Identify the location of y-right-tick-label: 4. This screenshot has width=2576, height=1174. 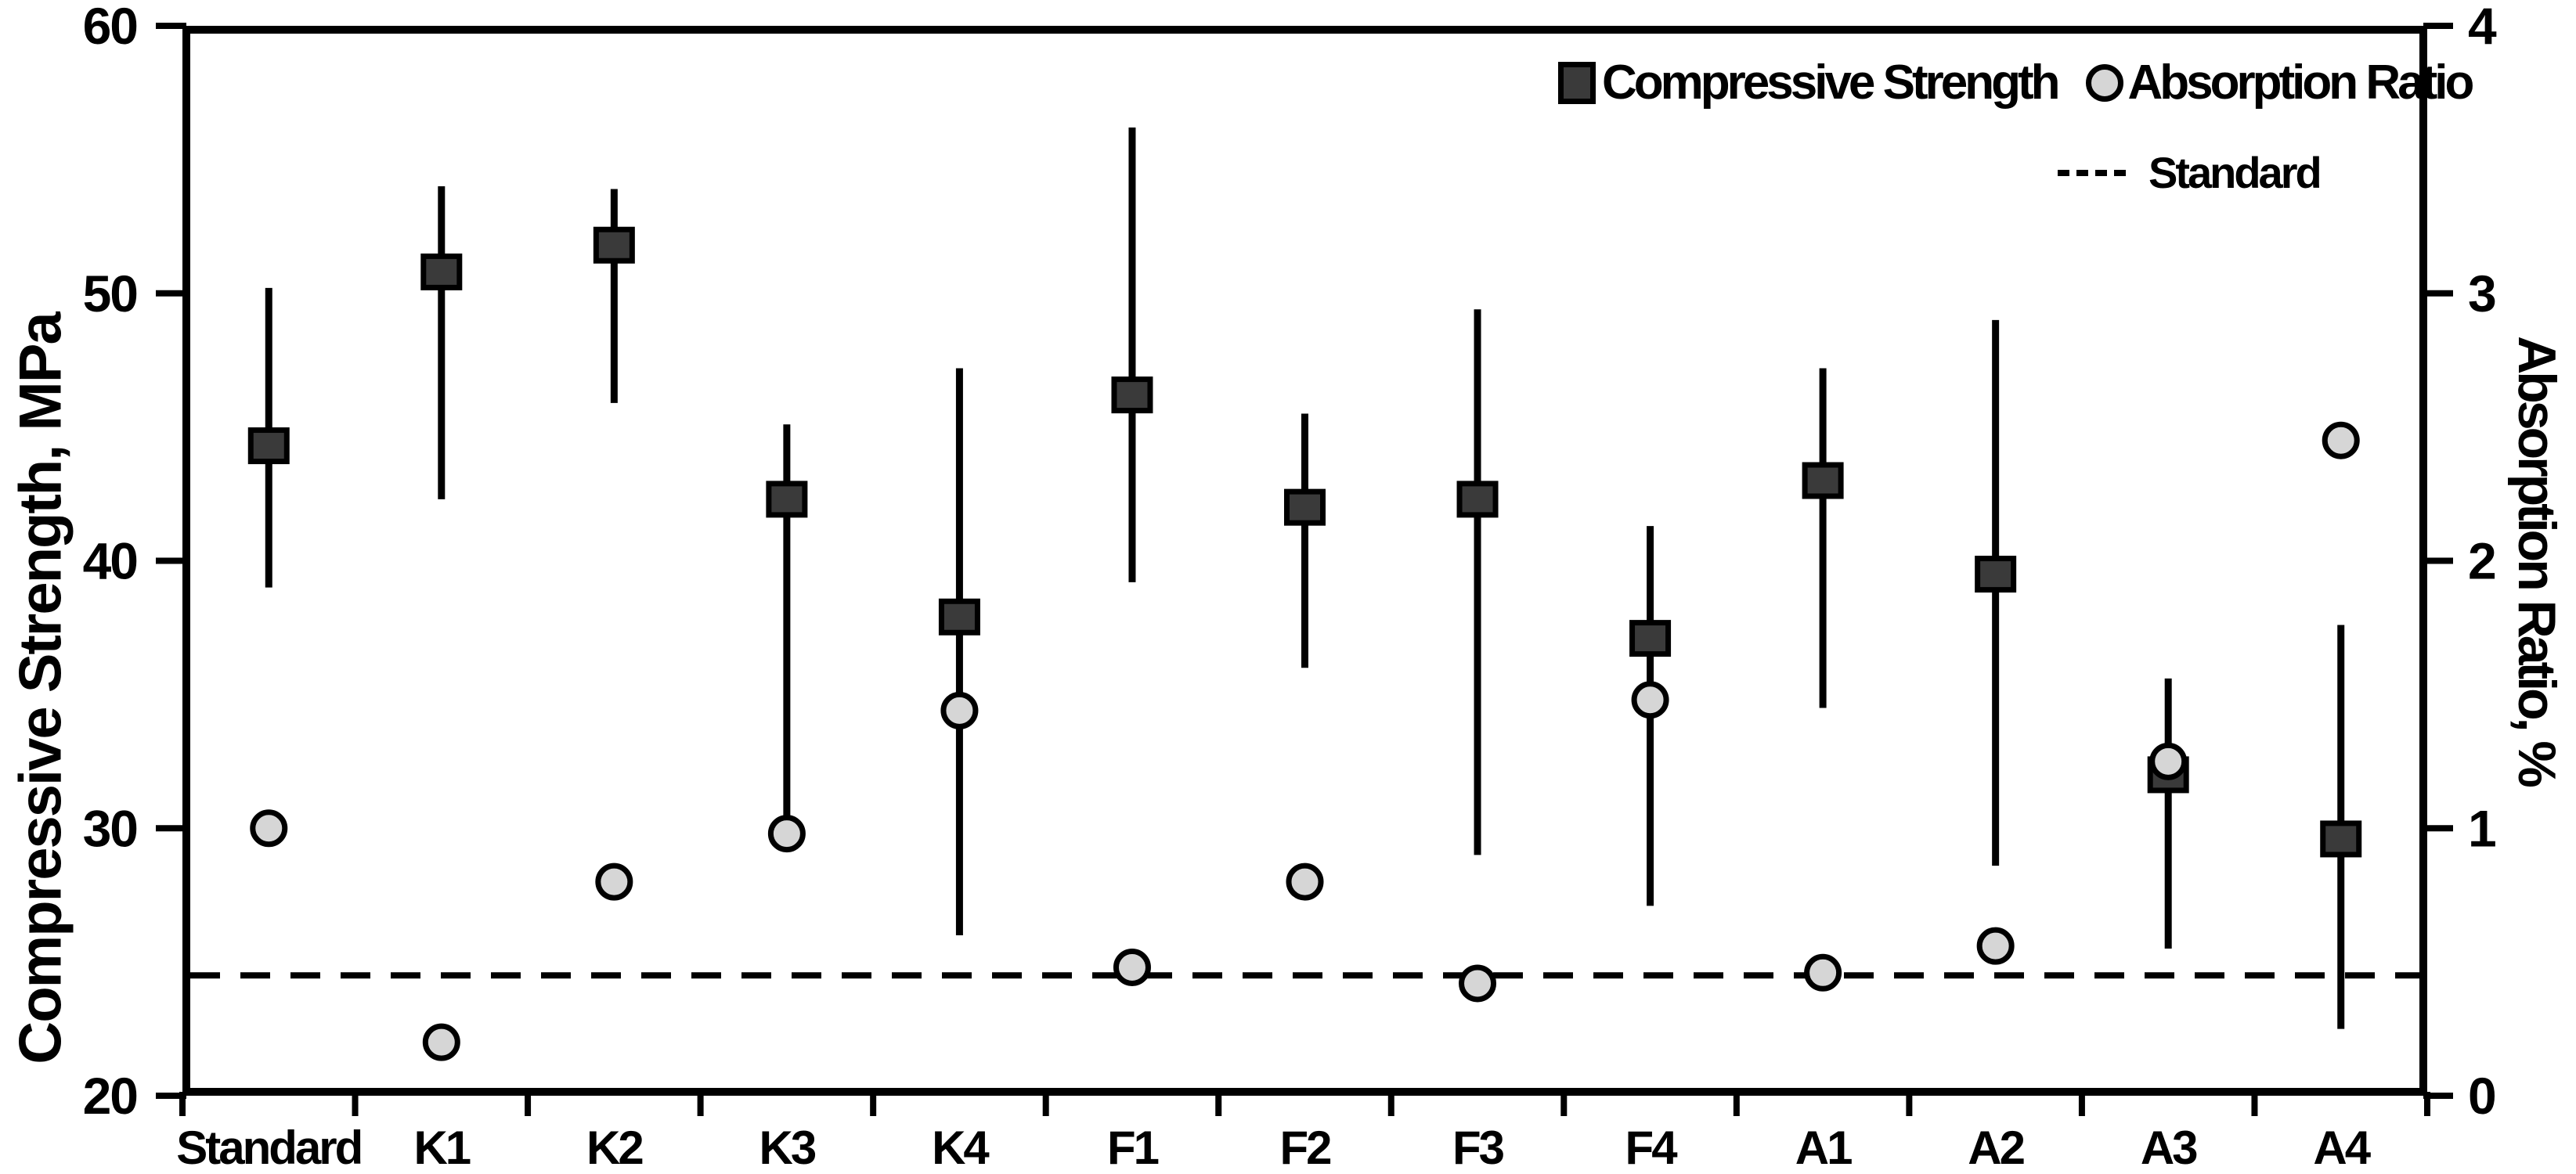
(2482, 28).